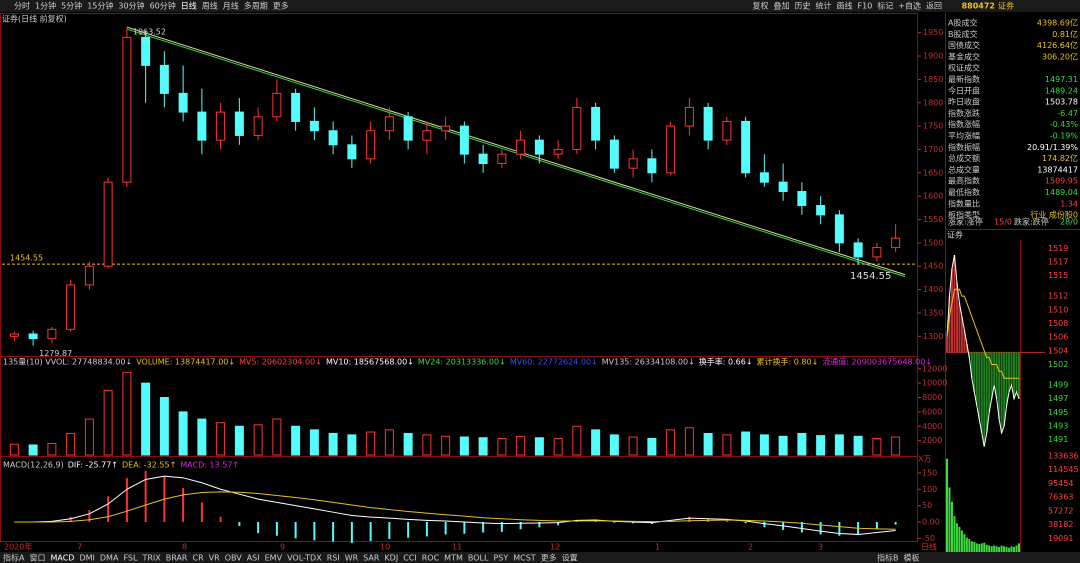  I want to click on y-tick-label: 6000, so click(932, 411).